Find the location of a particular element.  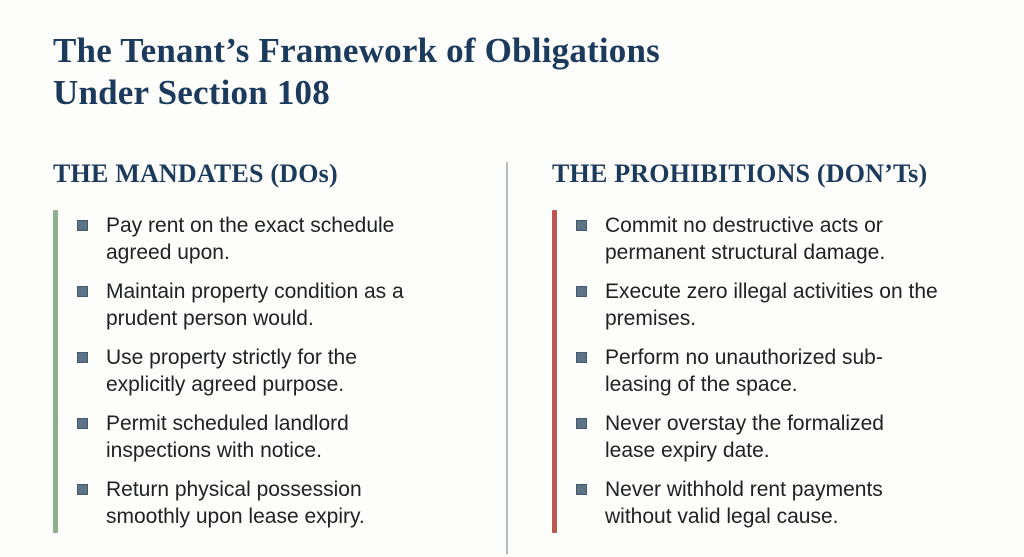

mandates-heading: THE MANDATES (DOs) is located at coordinates (195, 173).